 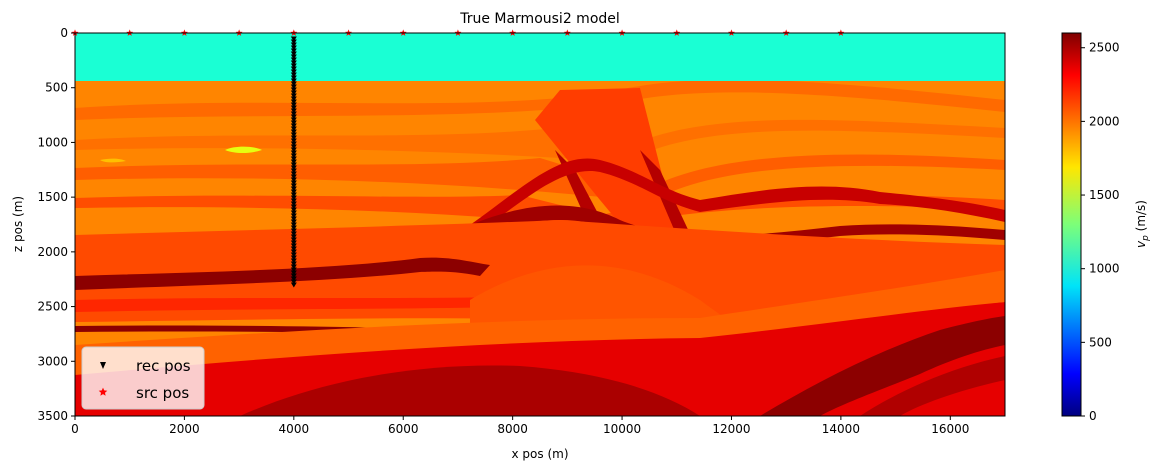 What do you see at coordinates (184, 429) in the screenshot?
I see `x-tick-label-1: 2000` at bounding box center [184, 429].